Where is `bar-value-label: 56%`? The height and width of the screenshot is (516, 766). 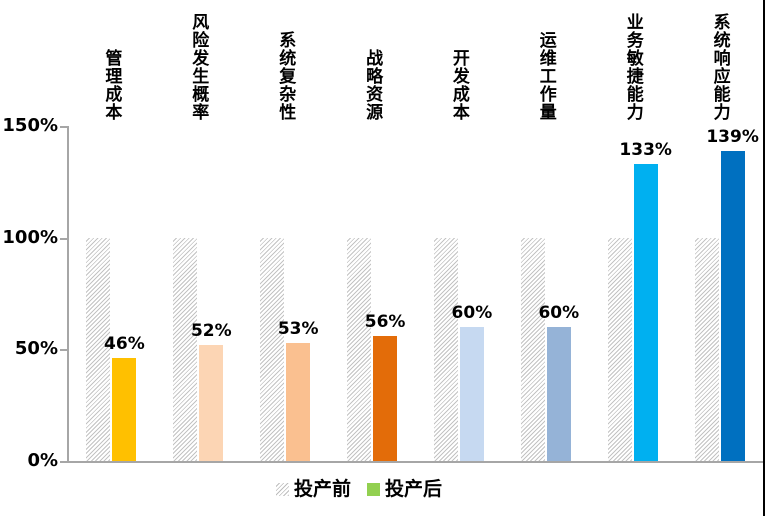
bar-value-label: 56% is located at coordinates (385, 321).